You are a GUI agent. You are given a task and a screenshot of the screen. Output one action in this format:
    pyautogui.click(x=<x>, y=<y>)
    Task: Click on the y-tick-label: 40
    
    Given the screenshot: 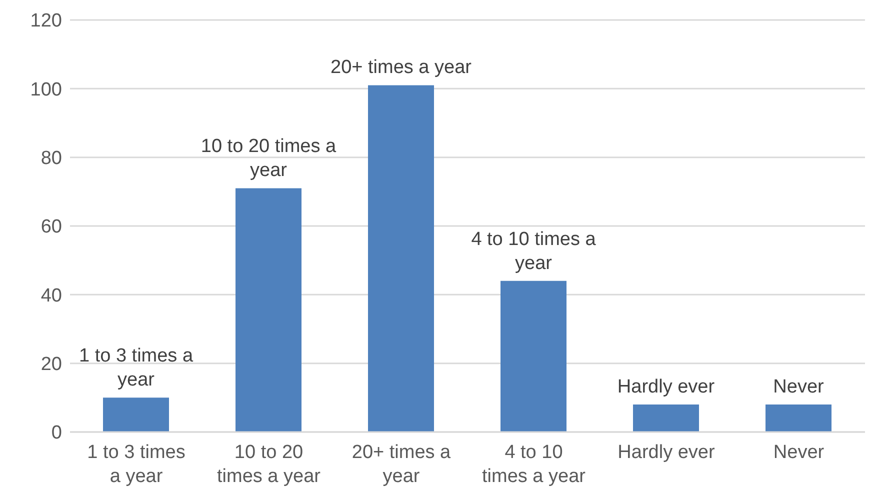 What is the action you would take?
    pyautogui.click(x=51, y=295)
    